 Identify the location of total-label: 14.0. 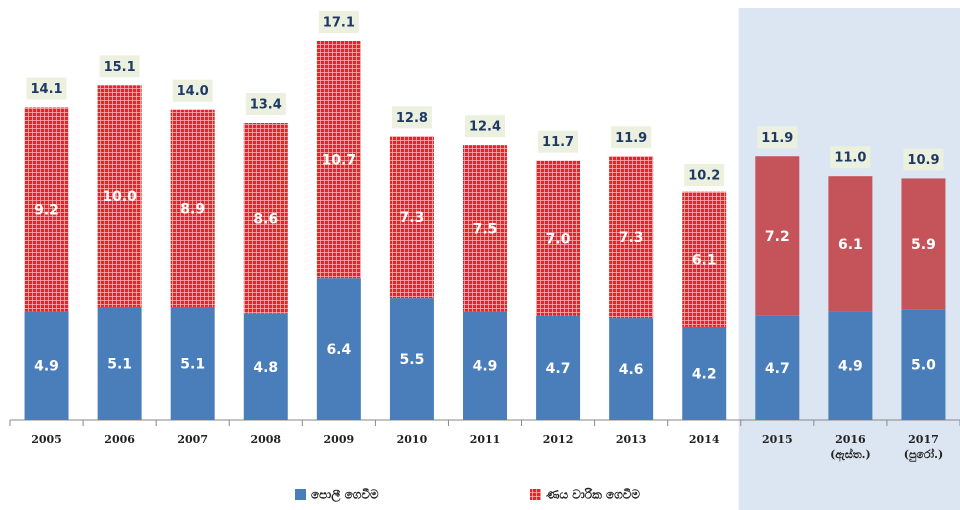
(193, 91).